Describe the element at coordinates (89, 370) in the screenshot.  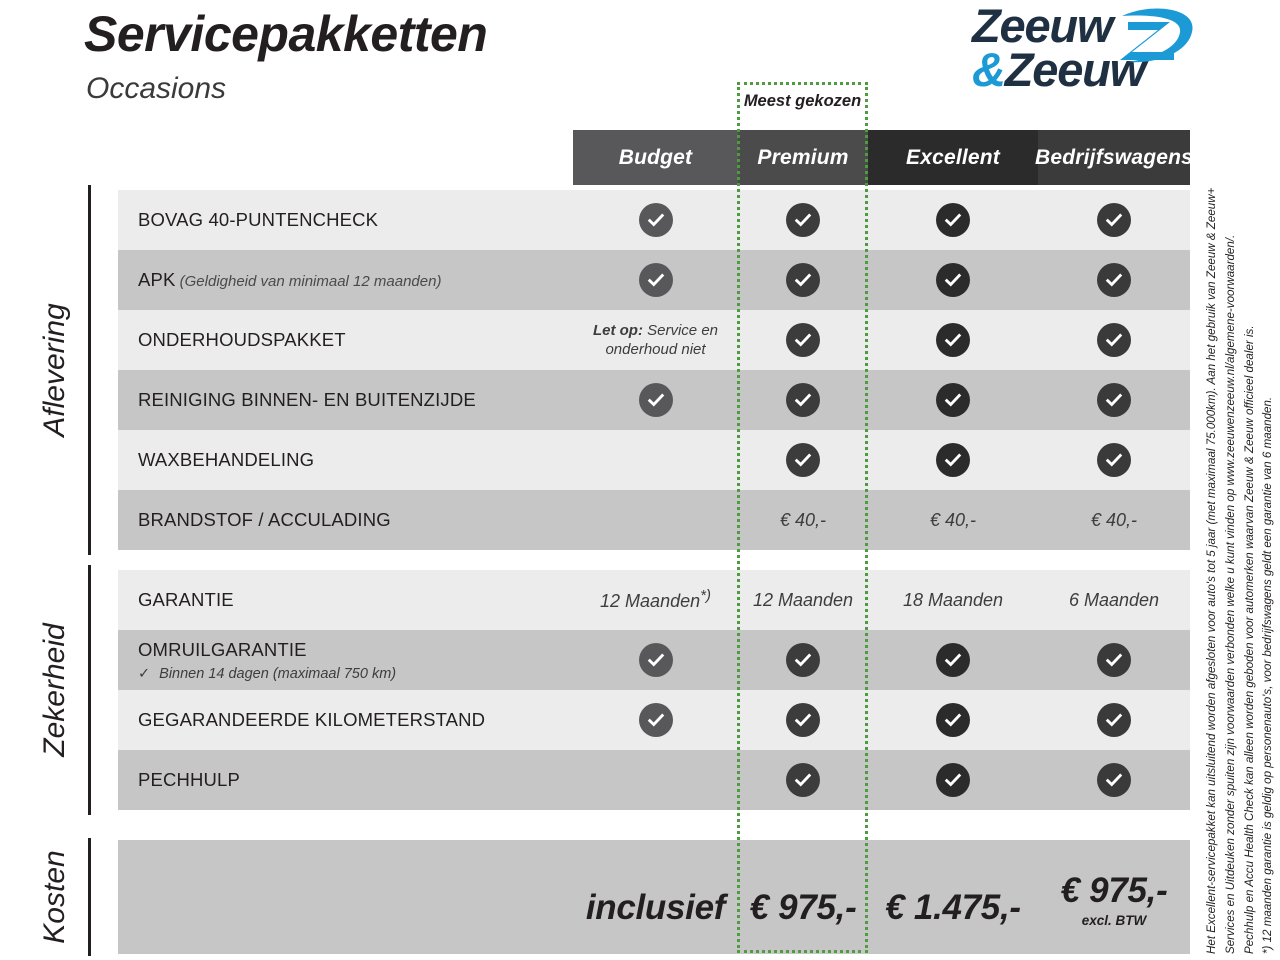
I see `section-rule-aflevering` at that location.